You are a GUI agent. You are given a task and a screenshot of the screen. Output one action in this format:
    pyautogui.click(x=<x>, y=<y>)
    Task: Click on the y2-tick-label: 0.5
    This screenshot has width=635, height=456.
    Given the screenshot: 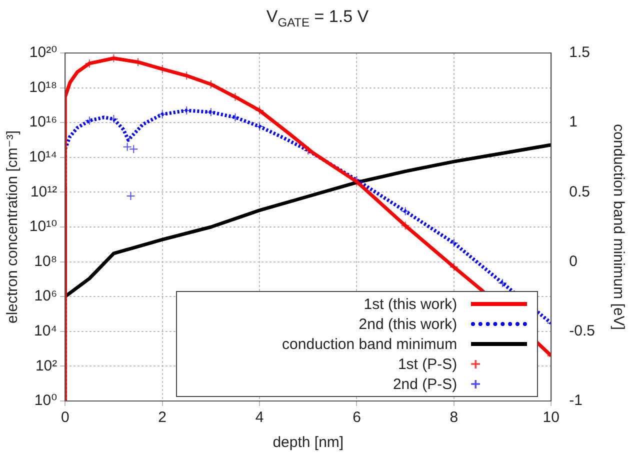 What is the action you would take?
    pyautogui.click(x=579, y=191)
    